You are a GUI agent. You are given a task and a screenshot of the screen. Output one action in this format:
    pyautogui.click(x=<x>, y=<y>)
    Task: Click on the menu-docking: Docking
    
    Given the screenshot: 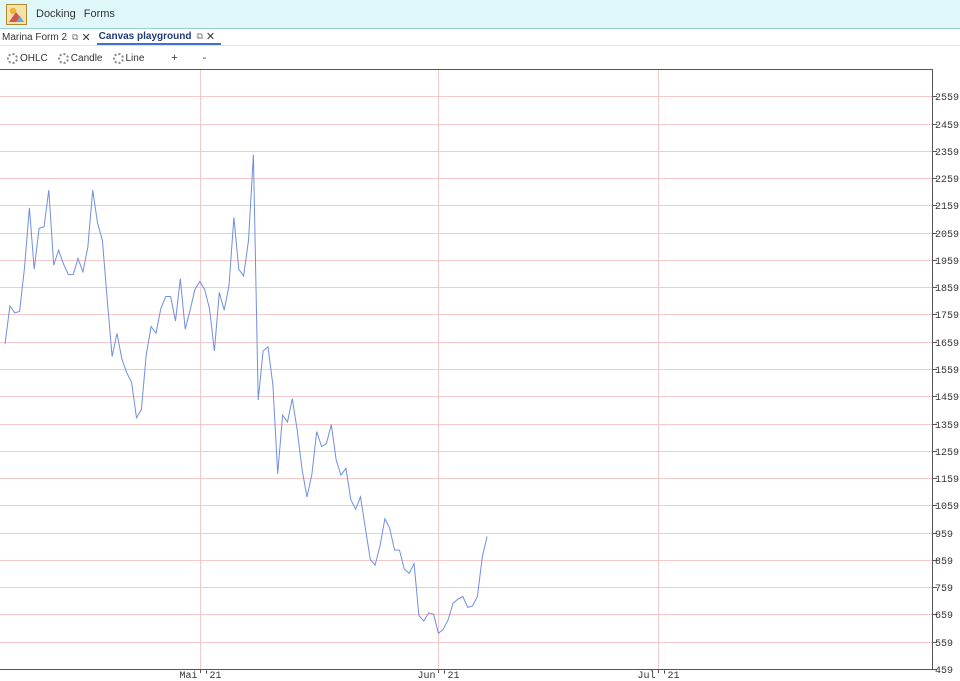 What is the action you would take?
    pyautogui.click(x=56, y=14)
    